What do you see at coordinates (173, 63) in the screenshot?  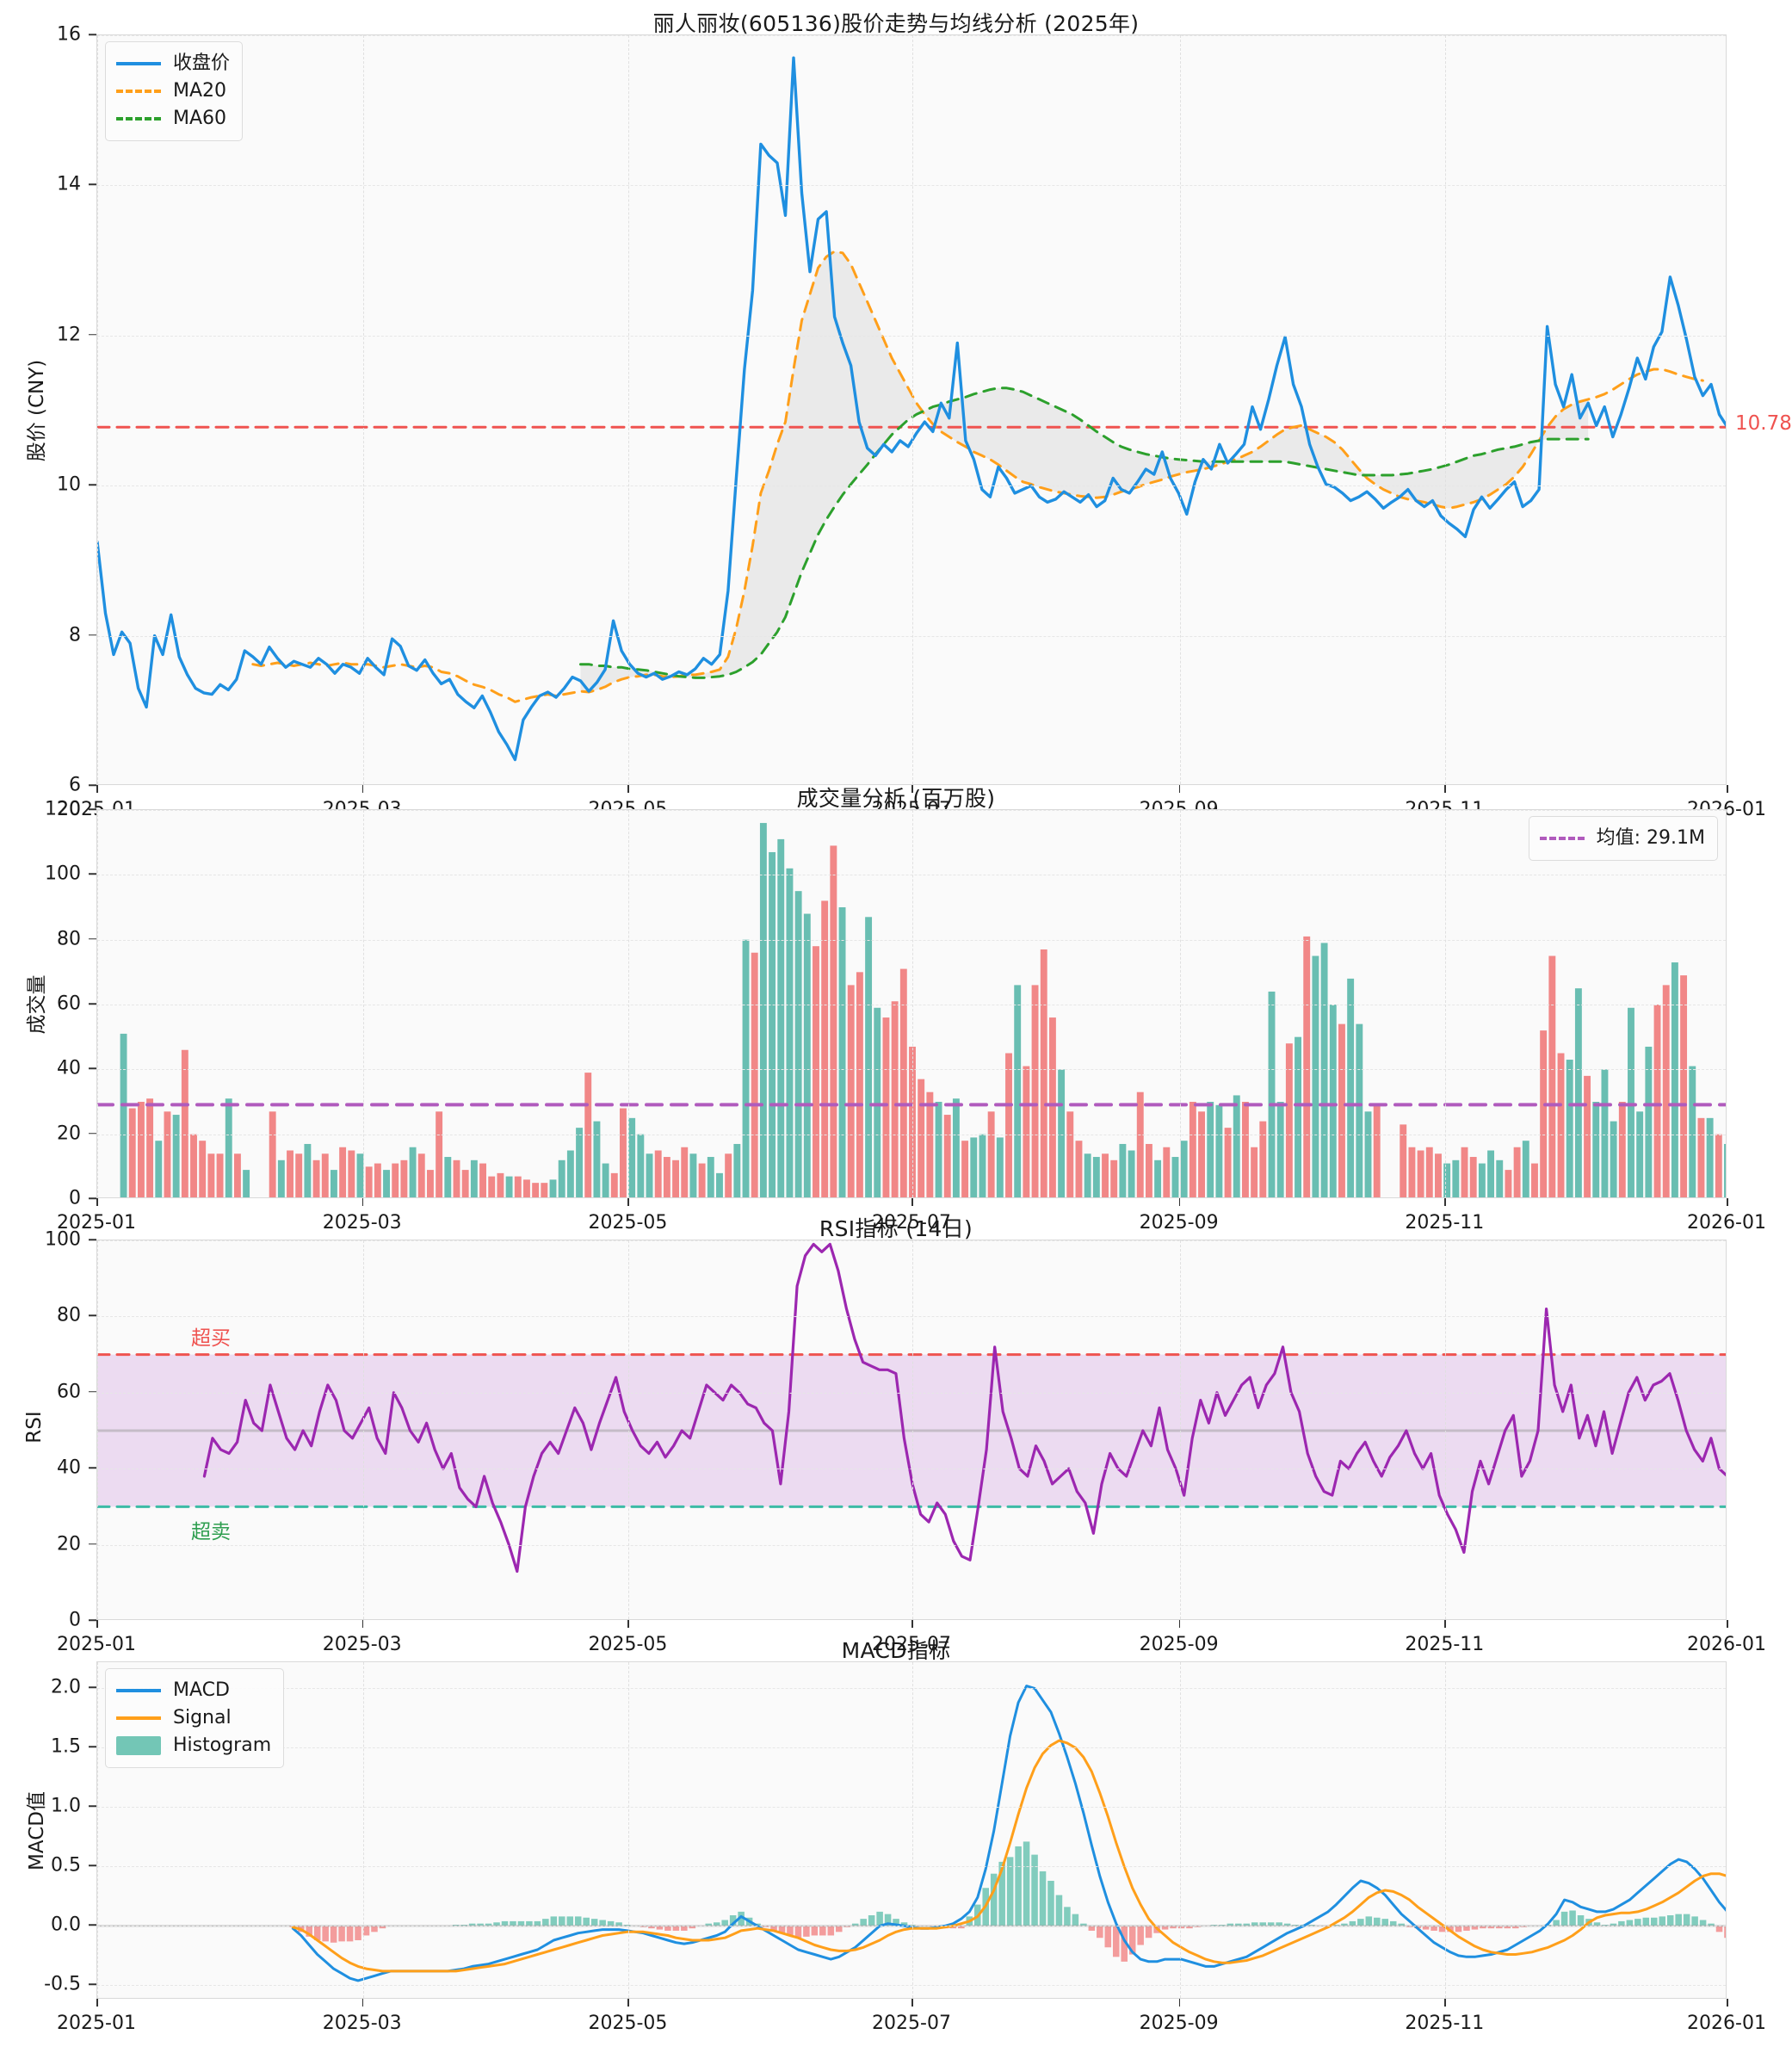 I see `legend-item: 收盘价` at bounding box center [173, 63].